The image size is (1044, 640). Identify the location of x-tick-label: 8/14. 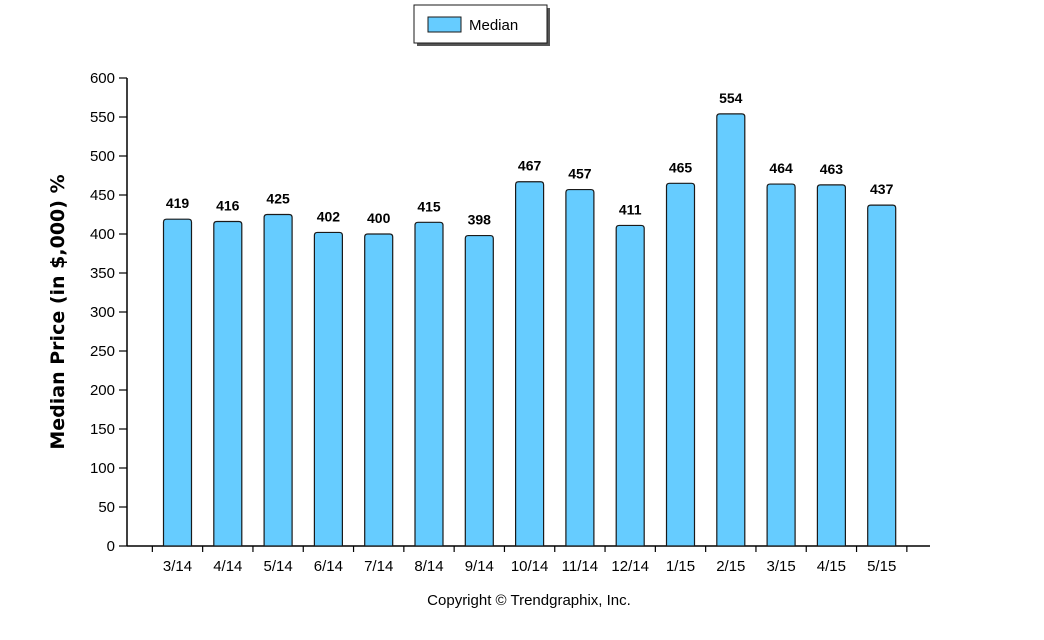
(428, 566).